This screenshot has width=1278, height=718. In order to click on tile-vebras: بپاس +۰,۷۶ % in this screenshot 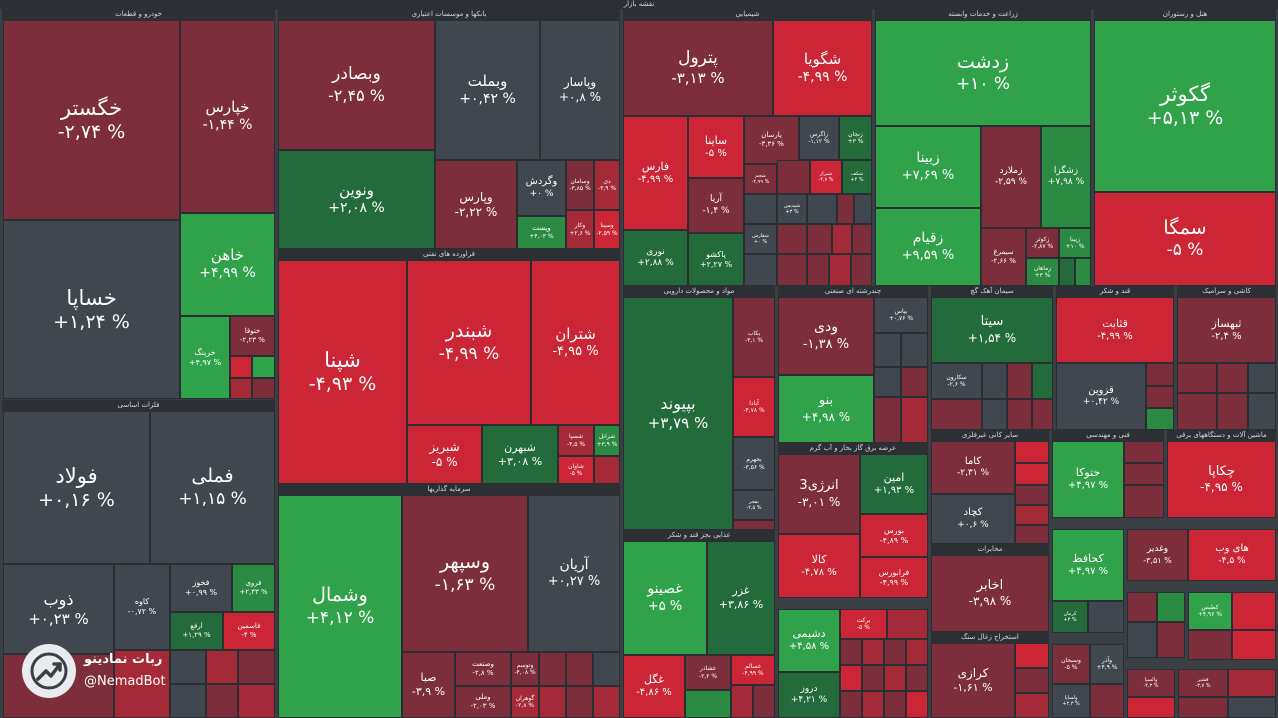, I will do `click(901, 315)`.